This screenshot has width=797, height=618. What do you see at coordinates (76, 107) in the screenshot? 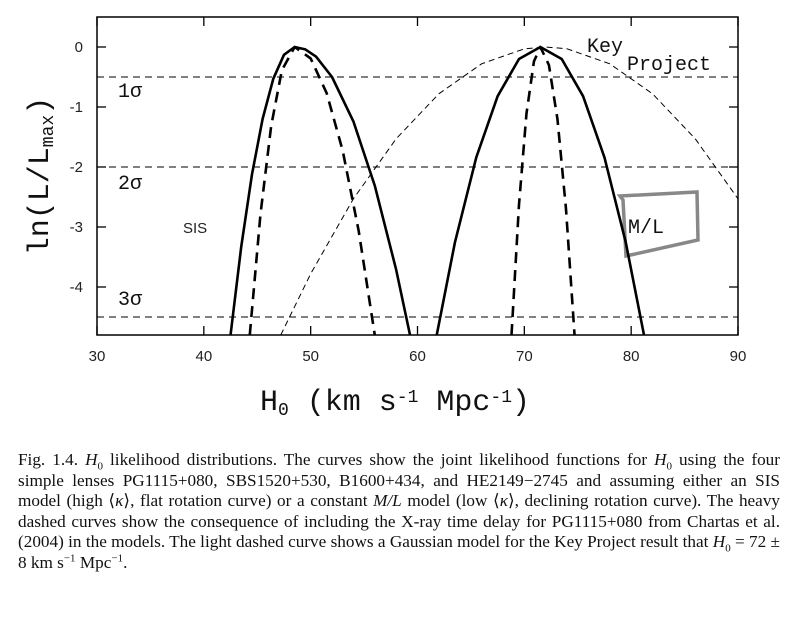
I see `y-tick-label: -1` at bounding box center [76, 107].